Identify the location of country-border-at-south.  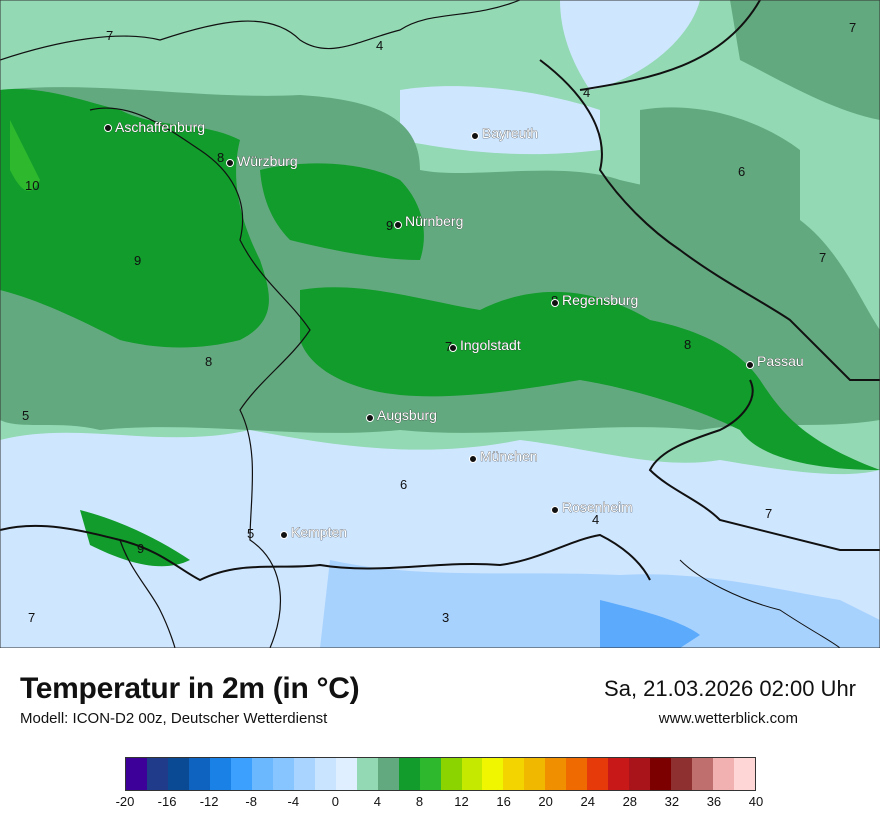
(325, 553).